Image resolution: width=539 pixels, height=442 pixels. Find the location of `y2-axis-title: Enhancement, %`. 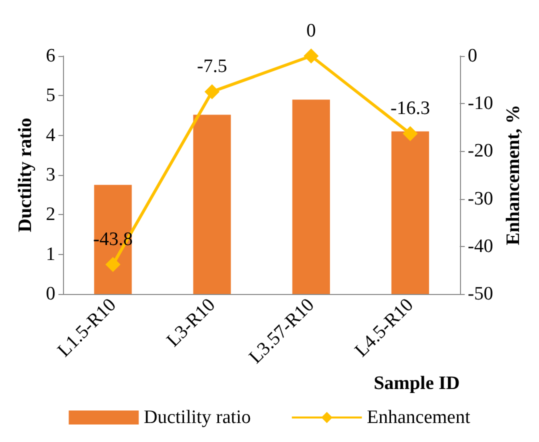

y2-axis-title: Enhancement, % is located at coordinates (513, 175).